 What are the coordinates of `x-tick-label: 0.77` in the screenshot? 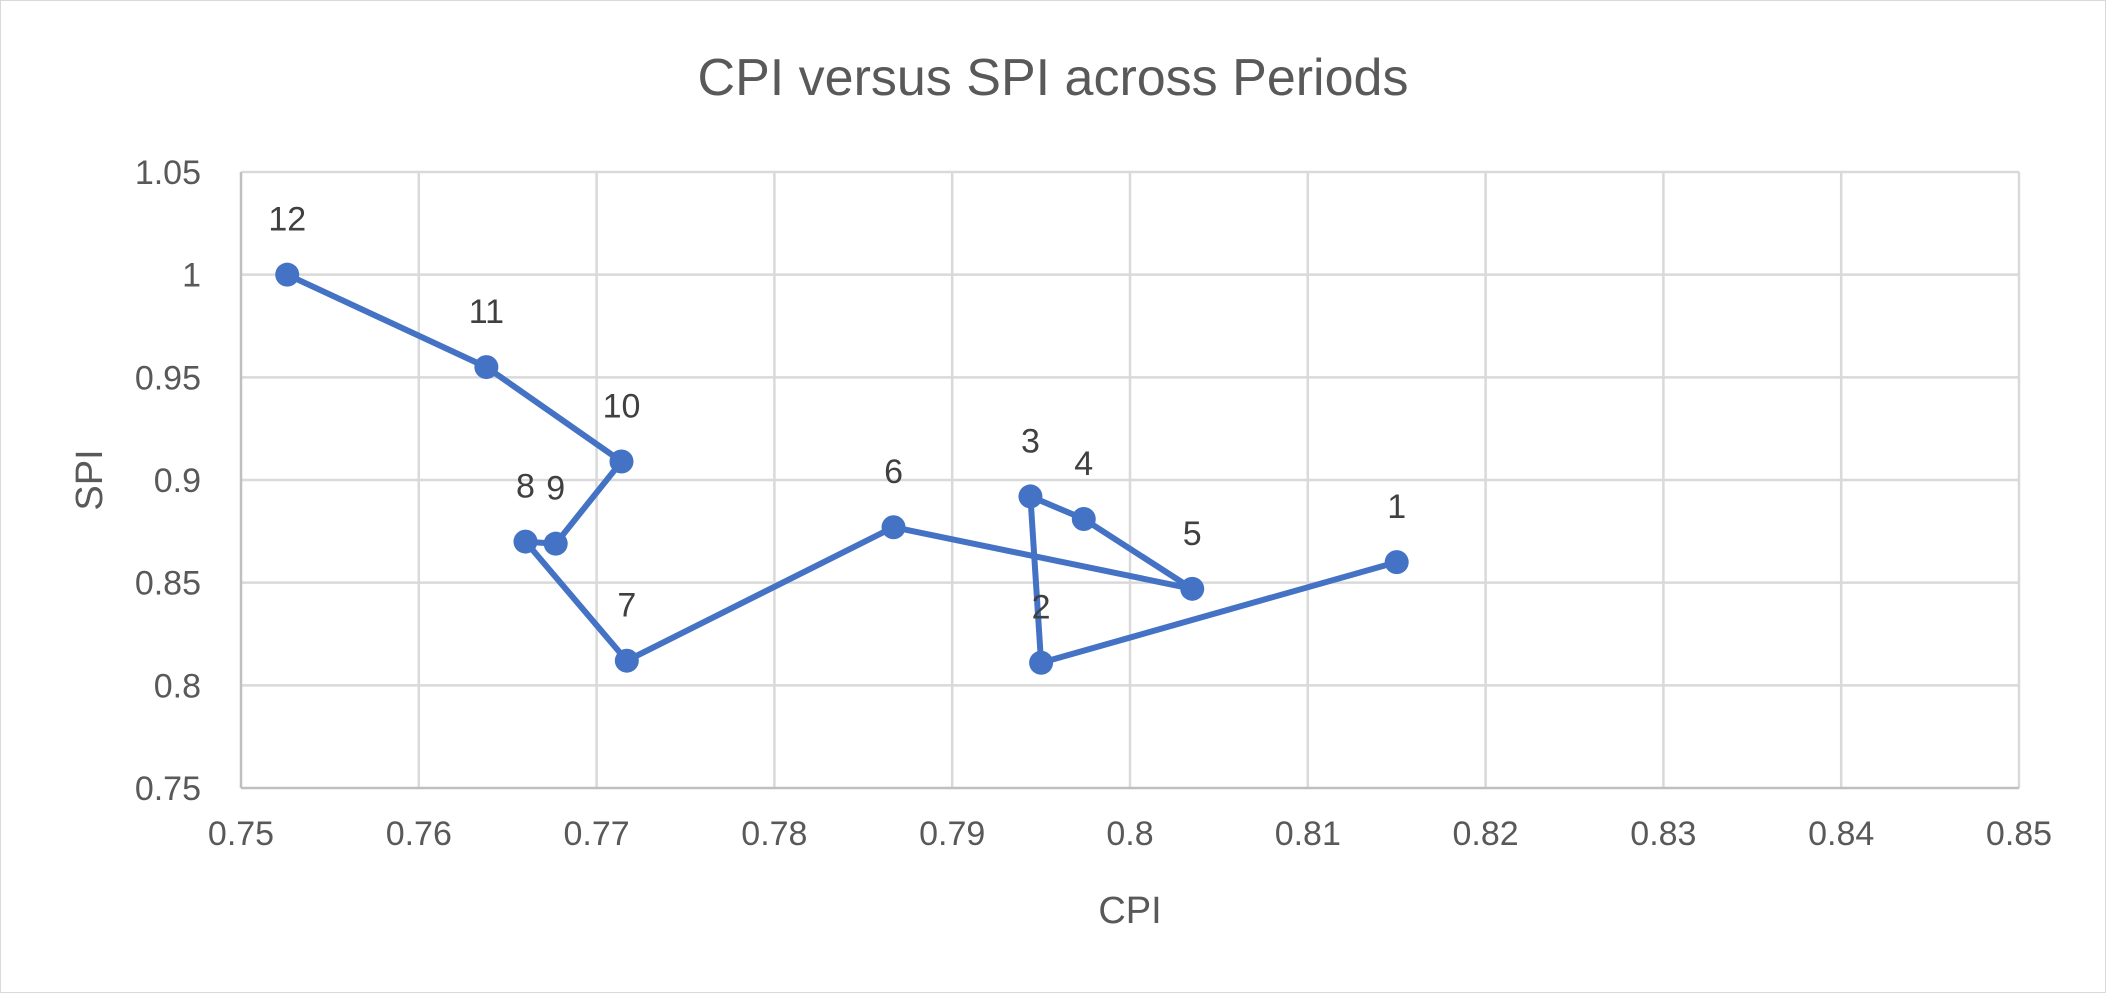 It's located at (597, 834).